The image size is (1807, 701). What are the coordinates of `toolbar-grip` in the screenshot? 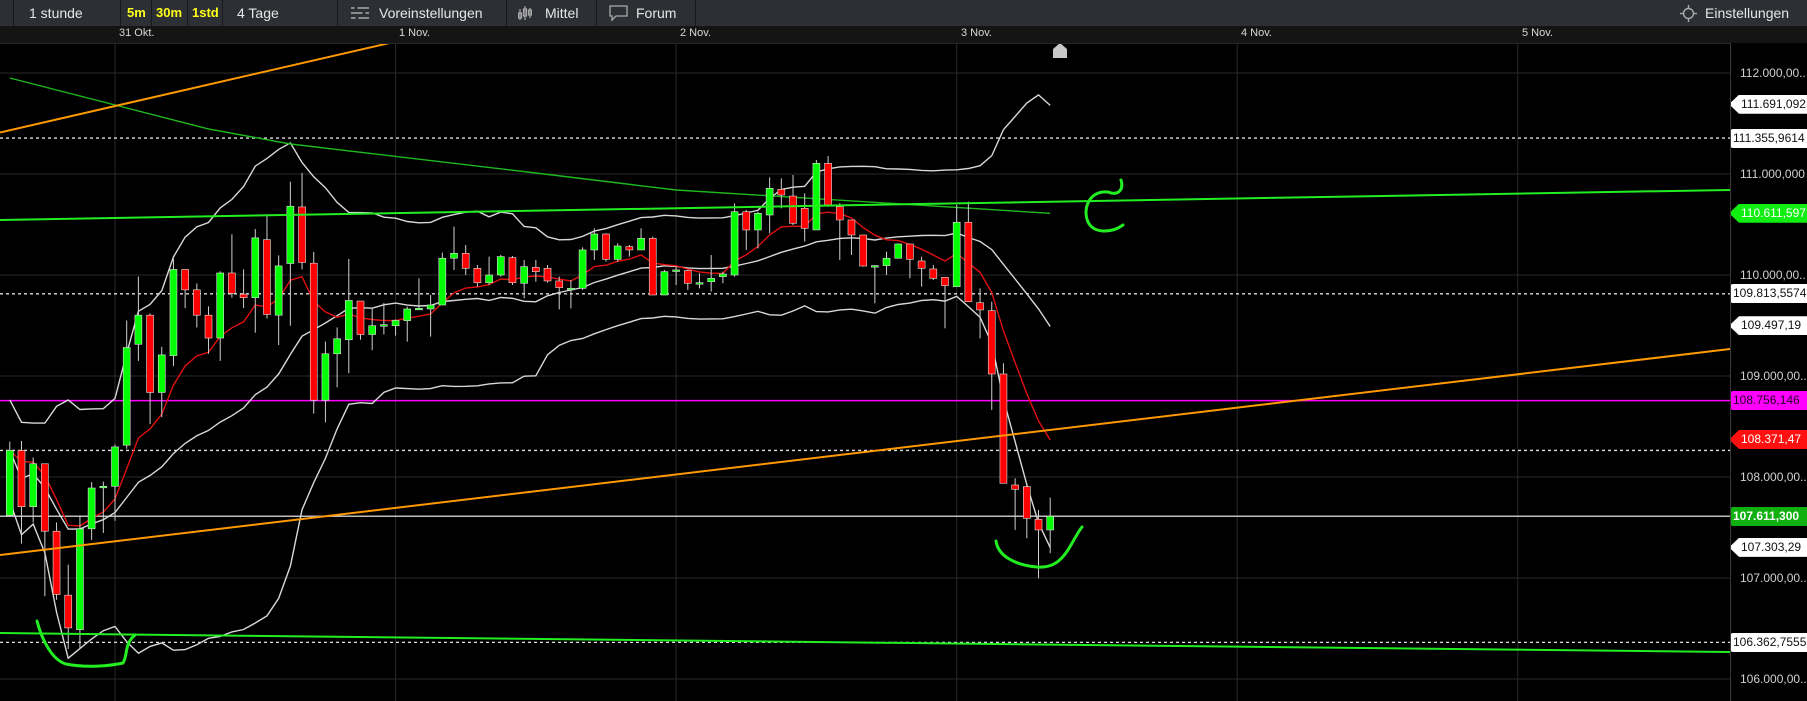 It's located at (13, 13).